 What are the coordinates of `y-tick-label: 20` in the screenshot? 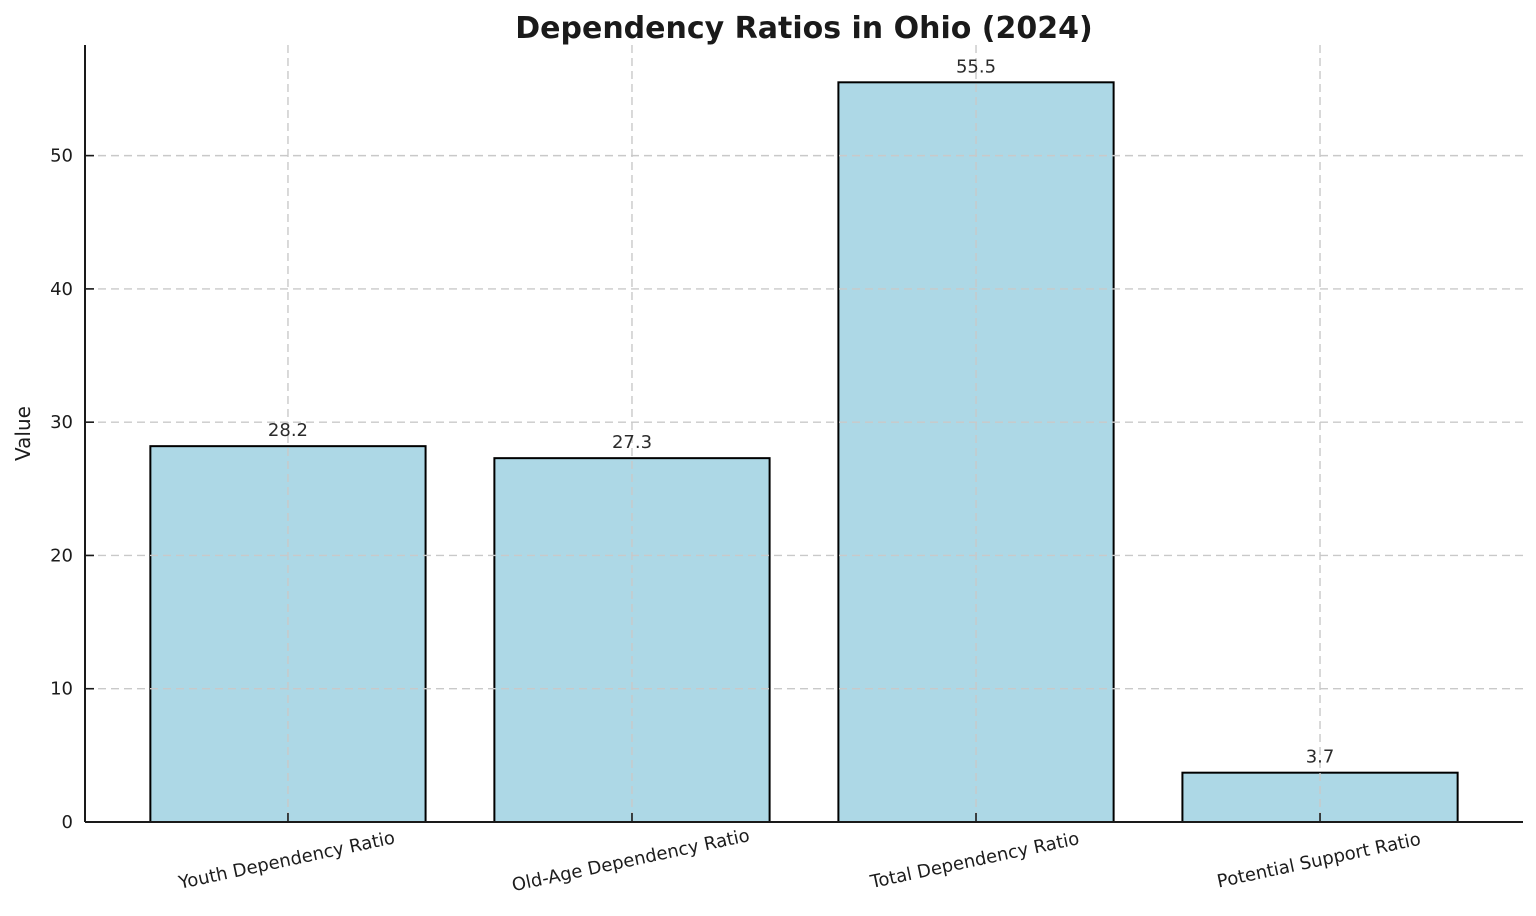 It's located at (61, 555).